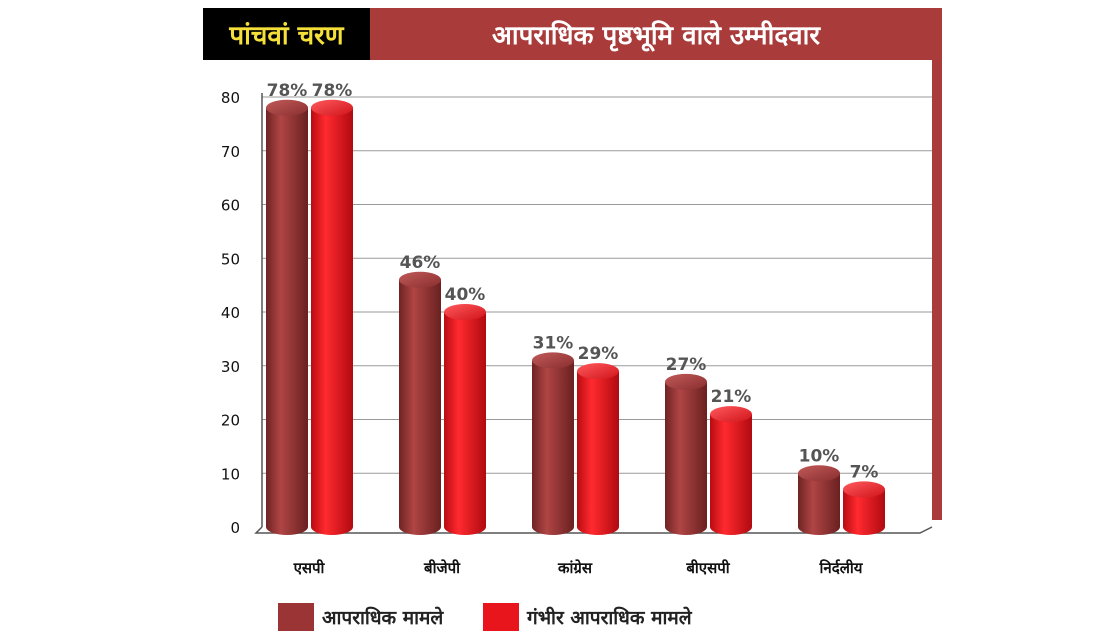  I want to click on y-tick-label: 0, so click(235, 528).